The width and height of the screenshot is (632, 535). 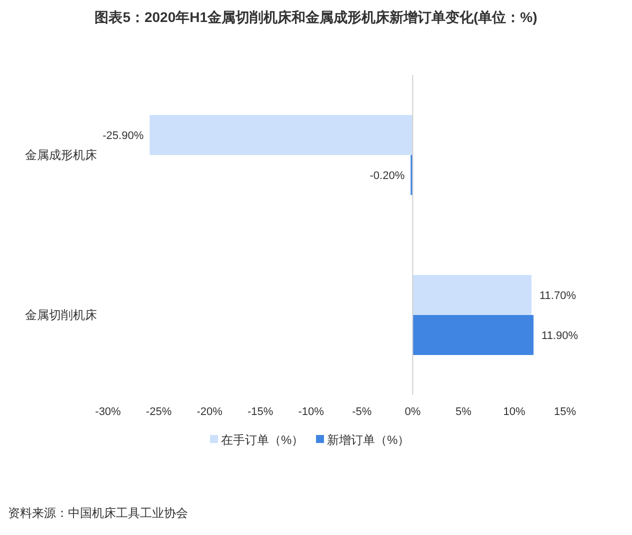 I want to click on text: 资料来源：中国机床工具工业协会, so click(x=98, y=513).